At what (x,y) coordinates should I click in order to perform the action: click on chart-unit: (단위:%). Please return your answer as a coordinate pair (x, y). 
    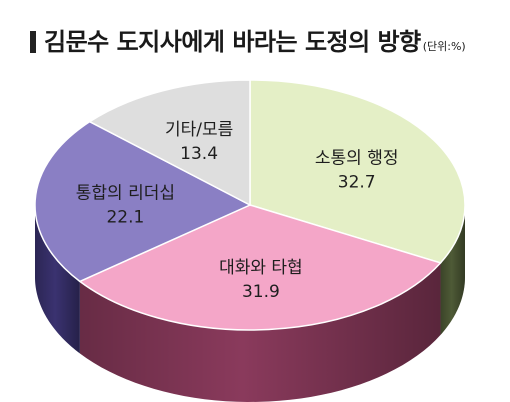
    Looking at the image, I should click on (444, 46).